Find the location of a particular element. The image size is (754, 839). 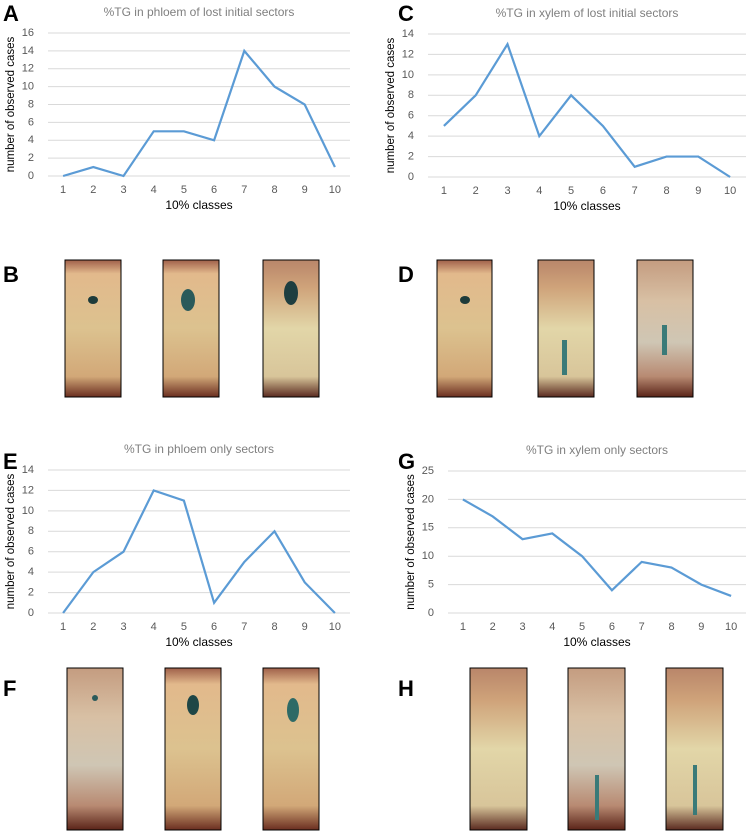

panel-label: A is located at coordinates (11, 13).